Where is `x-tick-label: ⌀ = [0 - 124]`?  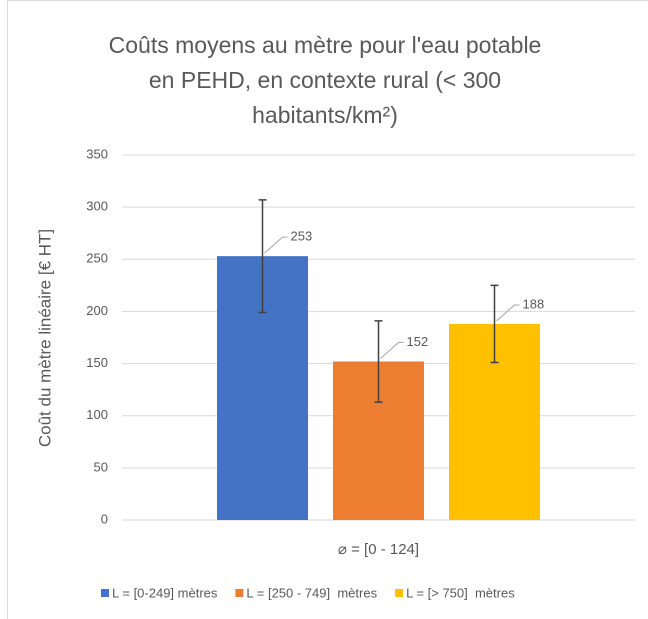
x-tick-label: ⌀ = [0 - 124] is located at coordinates (378, 549).